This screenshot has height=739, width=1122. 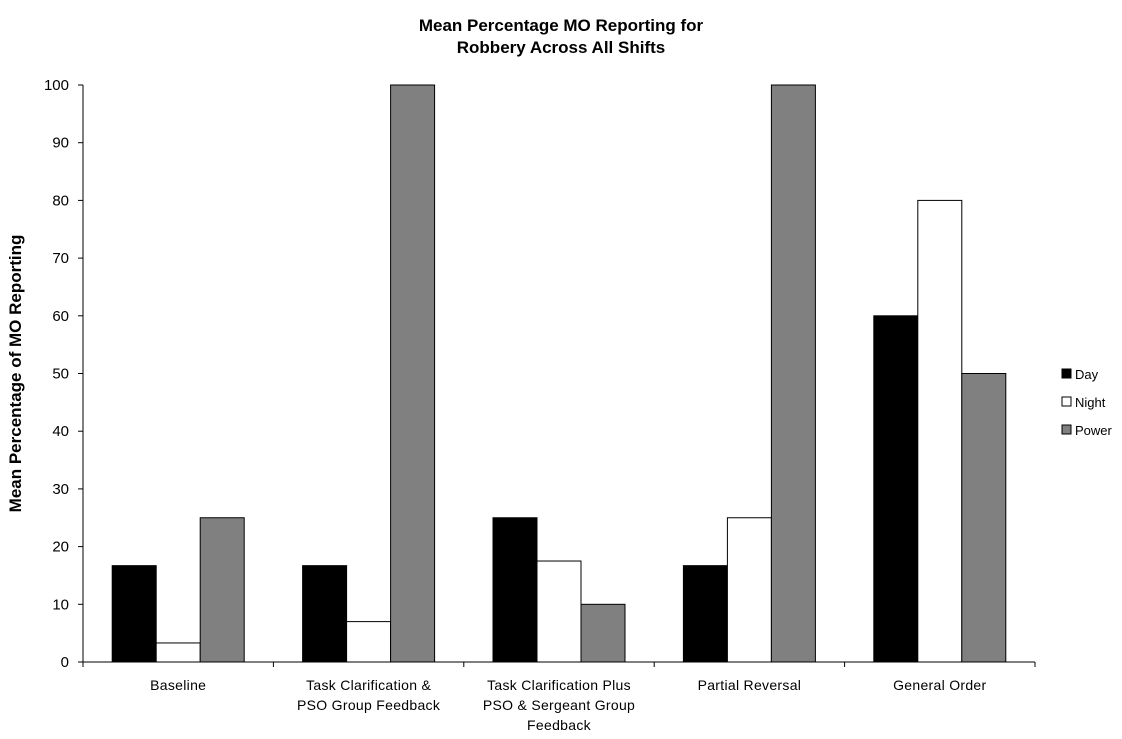 I want to click on y-tick-label: 70, so click(x=60, y=258).